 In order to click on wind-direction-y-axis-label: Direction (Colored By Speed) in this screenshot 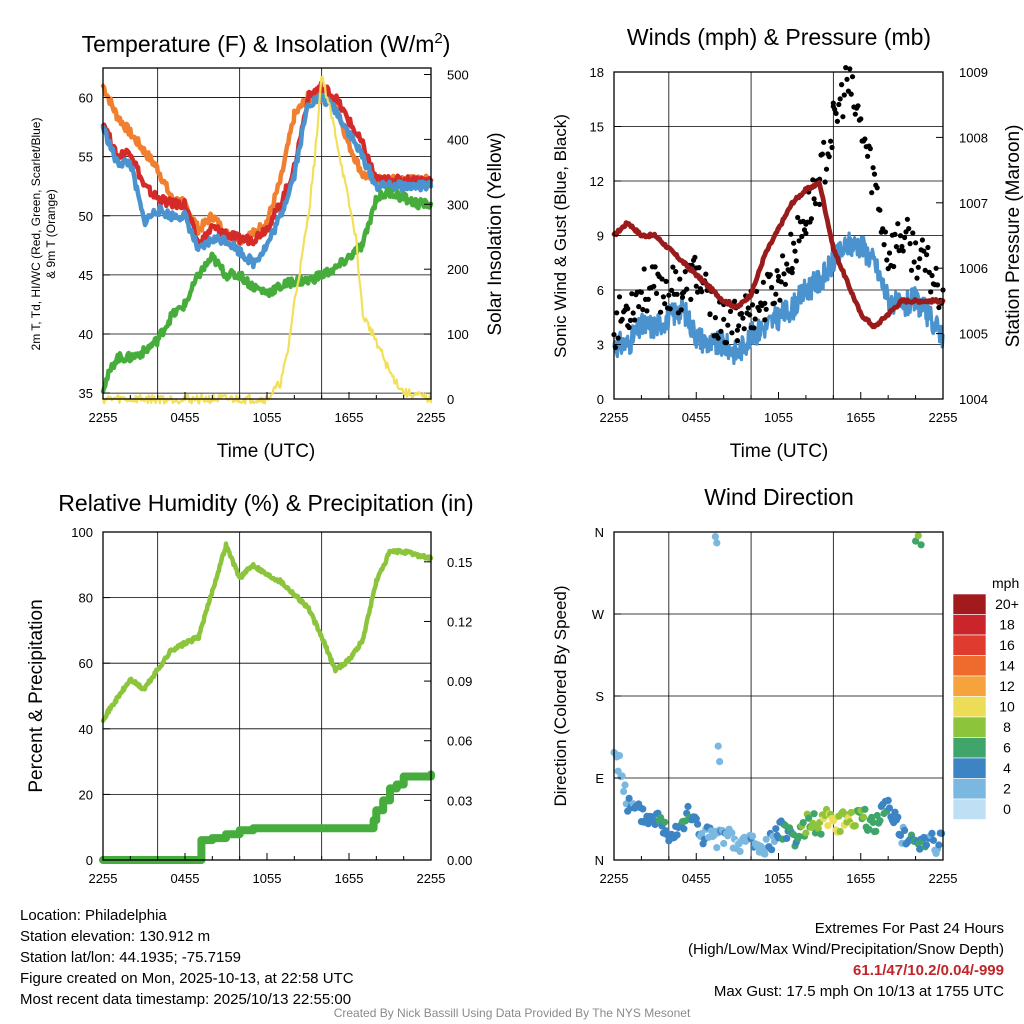, I will do `click(560, 695)`.